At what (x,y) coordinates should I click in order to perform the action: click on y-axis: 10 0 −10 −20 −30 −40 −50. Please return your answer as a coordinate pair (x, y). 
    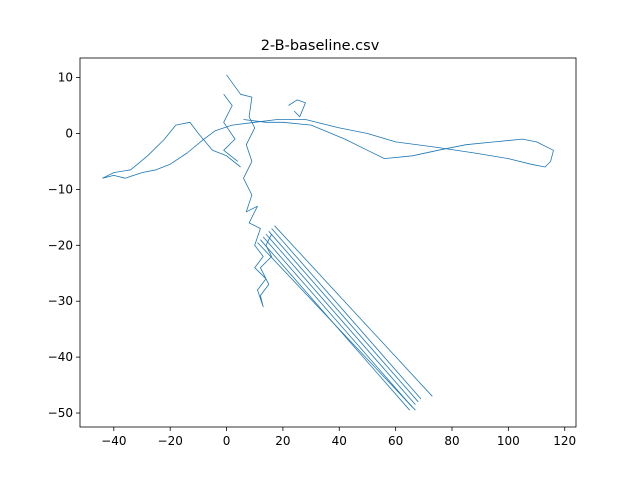
    Looking at the image, I should click on (64, 245).